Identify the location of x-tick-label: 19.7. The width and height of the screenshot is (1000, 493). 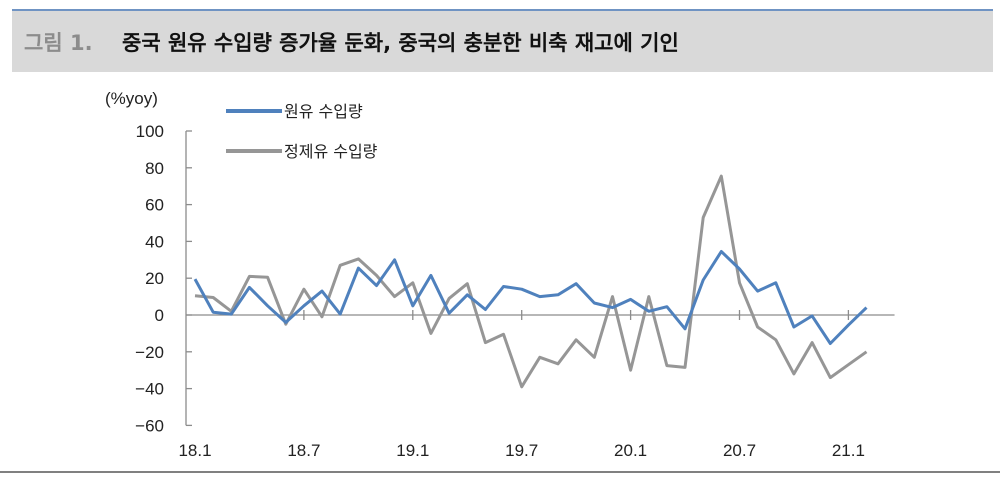
(521, 450).